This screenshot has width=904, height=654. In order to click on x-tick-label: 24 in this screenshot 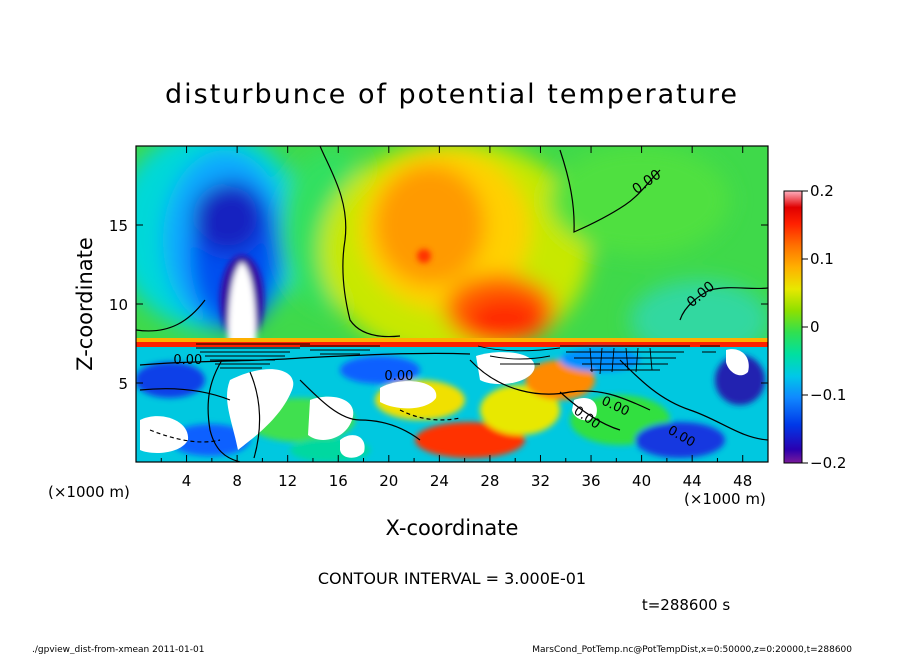, I will do `click(439, 481)`.